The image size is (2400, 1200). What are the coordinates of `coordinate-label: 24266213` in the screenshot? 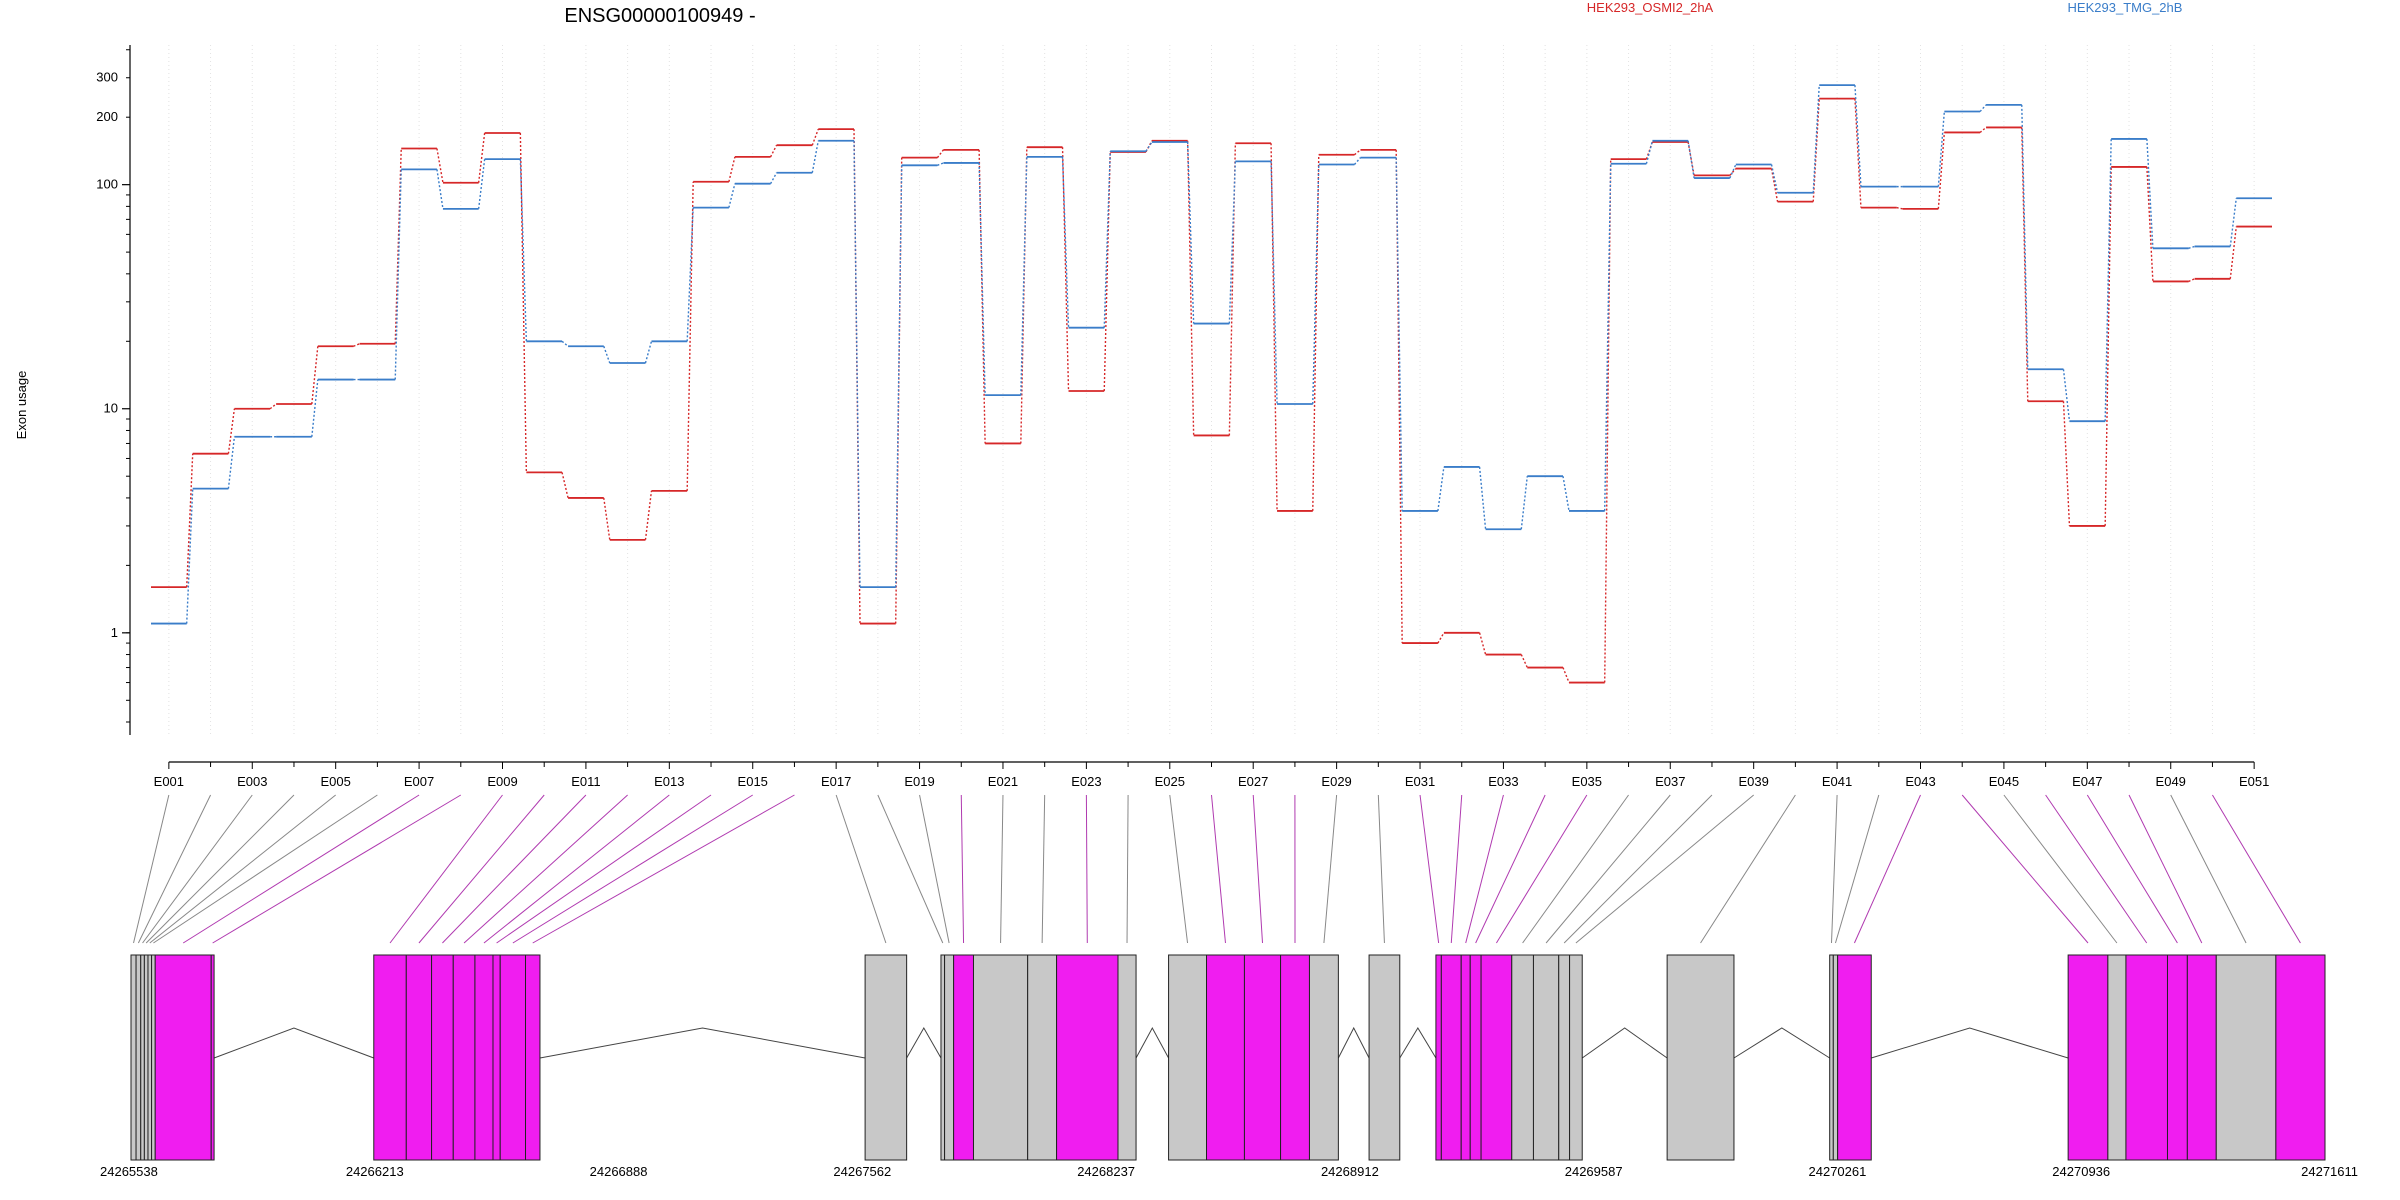 It's located at (375, 1171).